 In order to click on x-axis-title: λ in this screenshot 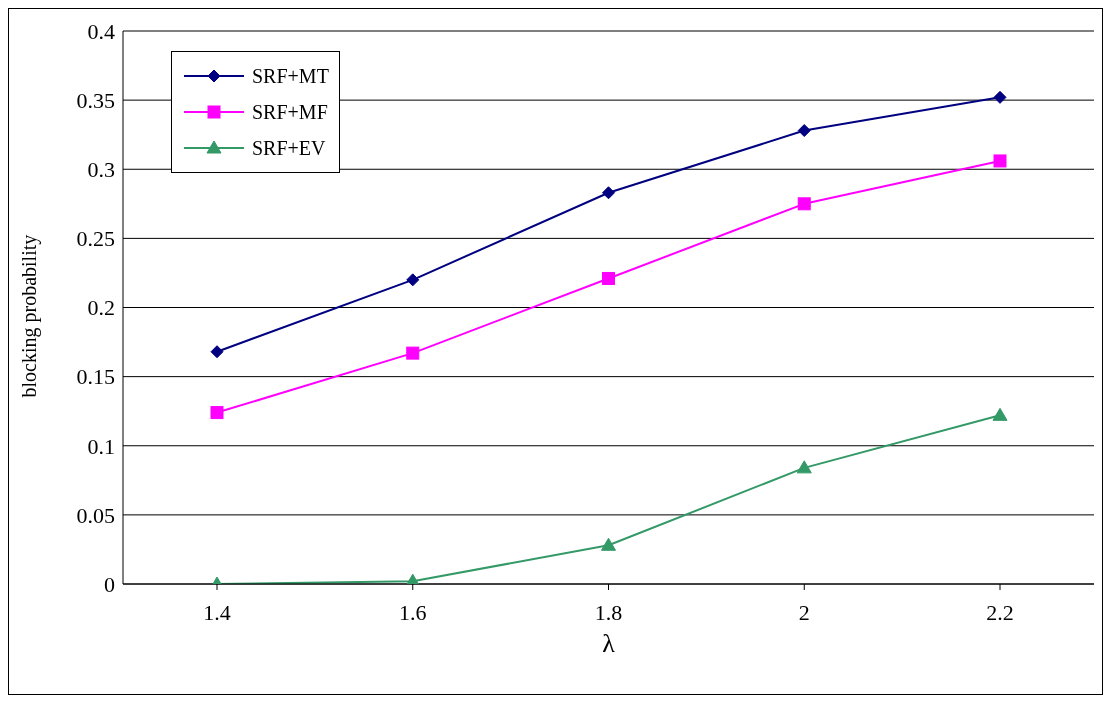, I will do `click(609, 643)`.